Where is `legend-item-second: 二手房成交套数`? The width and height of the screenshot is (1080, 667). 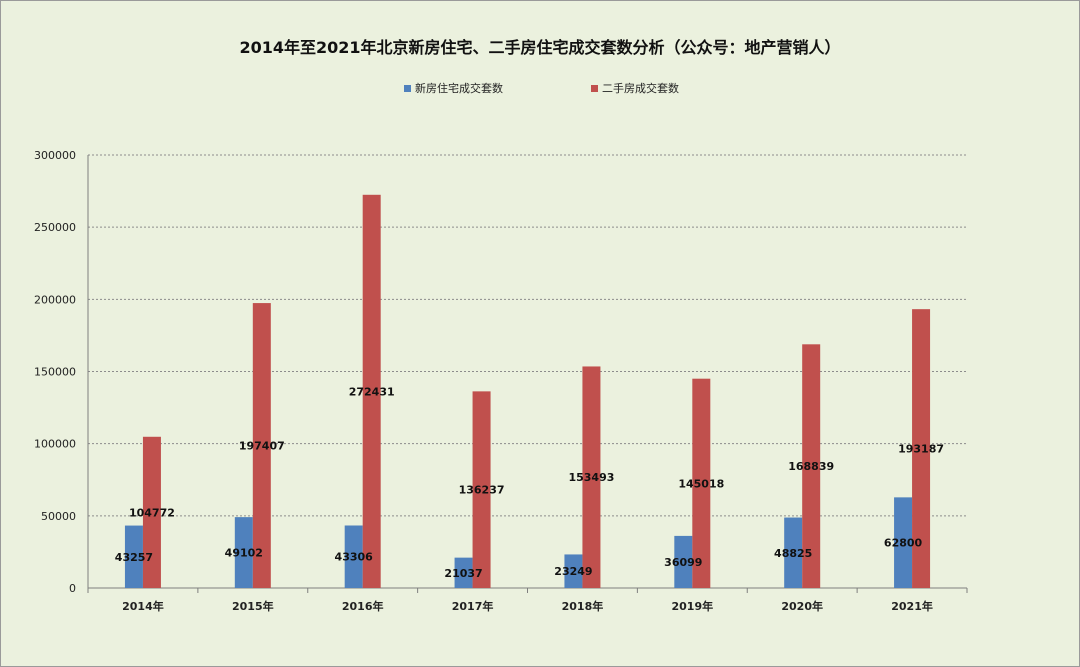
legend-item-second: 二手房成交套数 is located at coordinates (635, 88).